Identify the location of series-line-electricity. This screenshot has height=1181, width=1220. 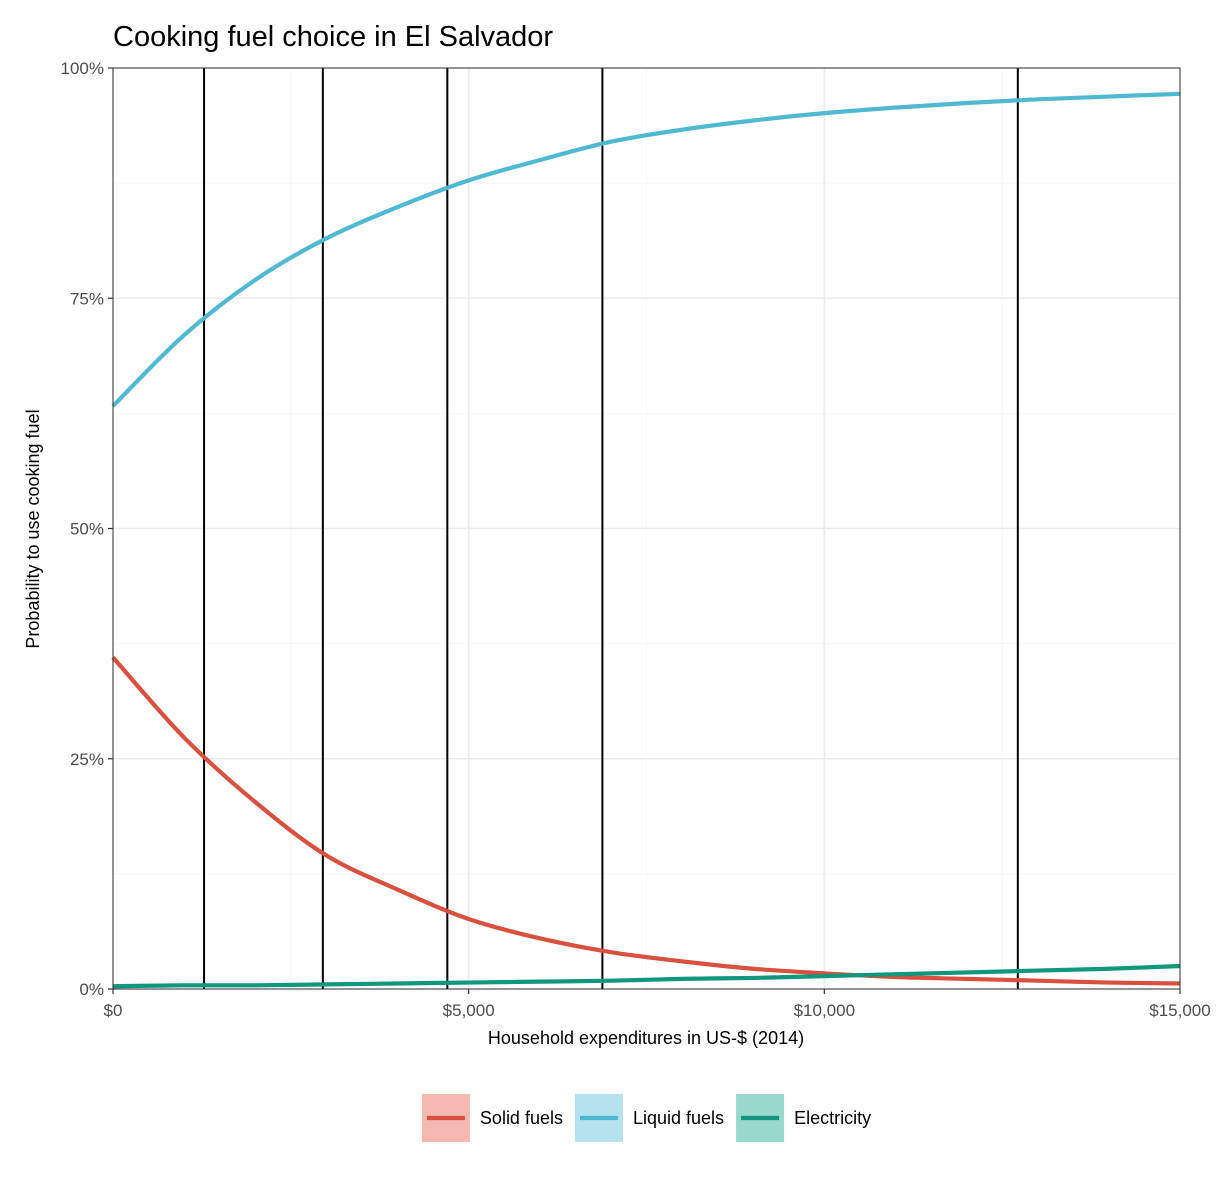
(646, 976).